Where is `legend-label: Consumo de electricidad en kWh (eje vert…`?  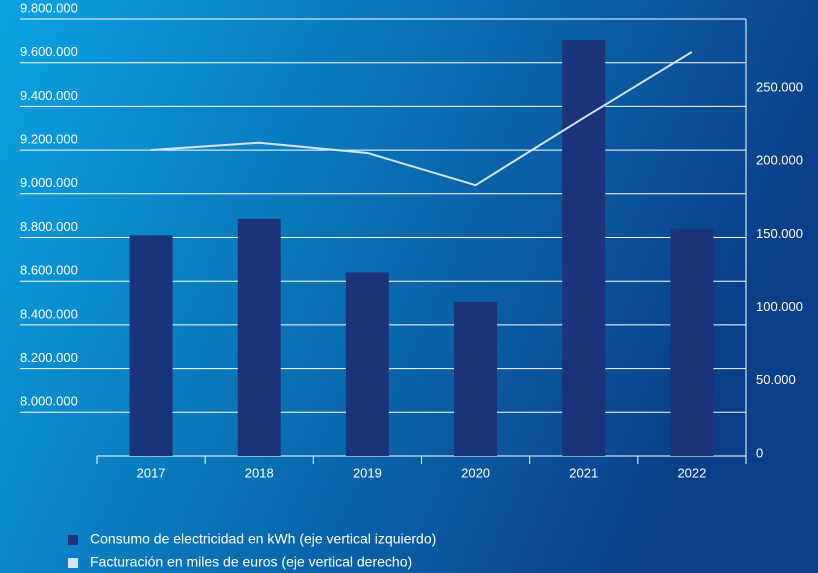 legend-label: Consumo de electricidad en kWh (eje vert… is located at coordinates (263, 539).